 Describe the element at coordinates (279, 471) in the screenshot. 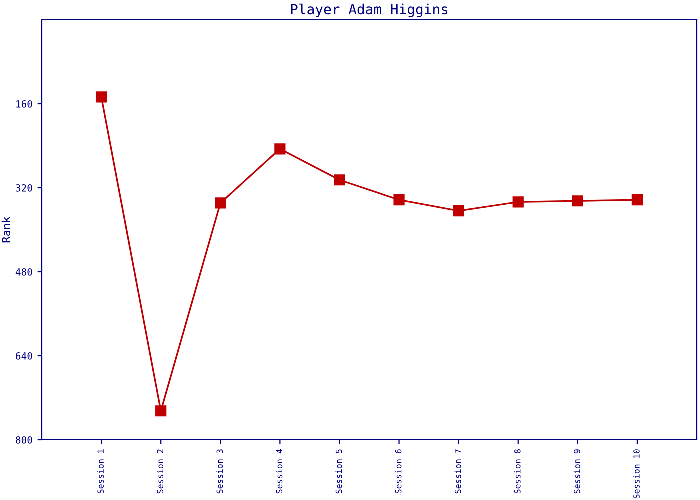

I see `x-tick-label: Session 4` at that location.